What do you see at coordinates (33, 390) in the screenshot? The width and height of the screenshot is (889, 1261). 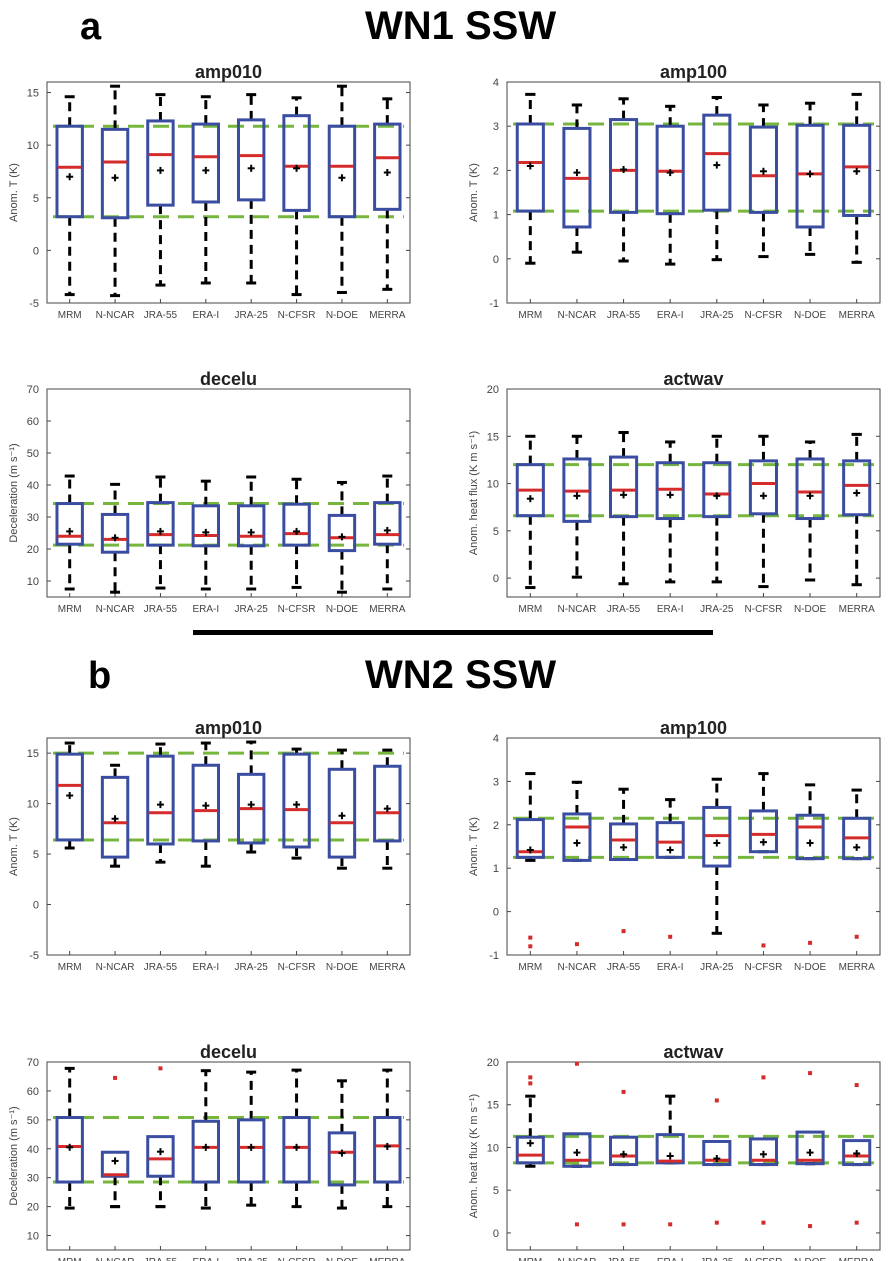 I see `y-tick-label: 70` at bounding box center [33, 390].